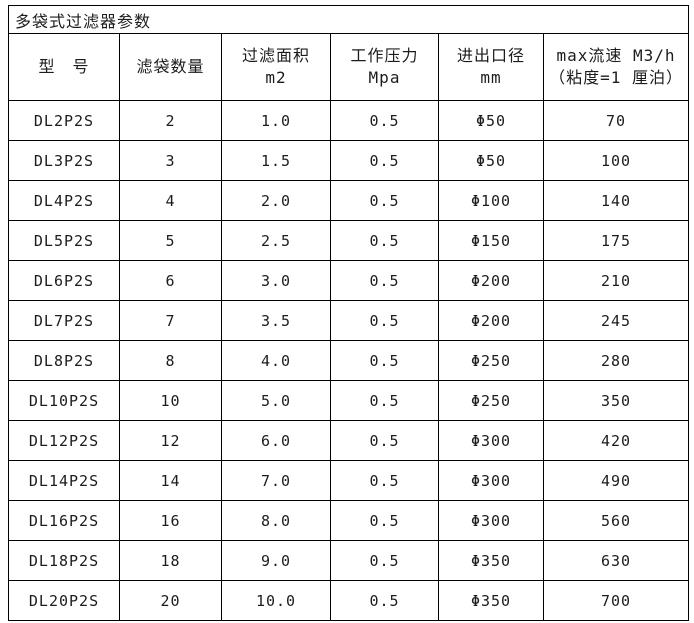  Describe the element at coordinates (490, 55) in the screenshot. I see `column-header-label: 进出口径` at that location.